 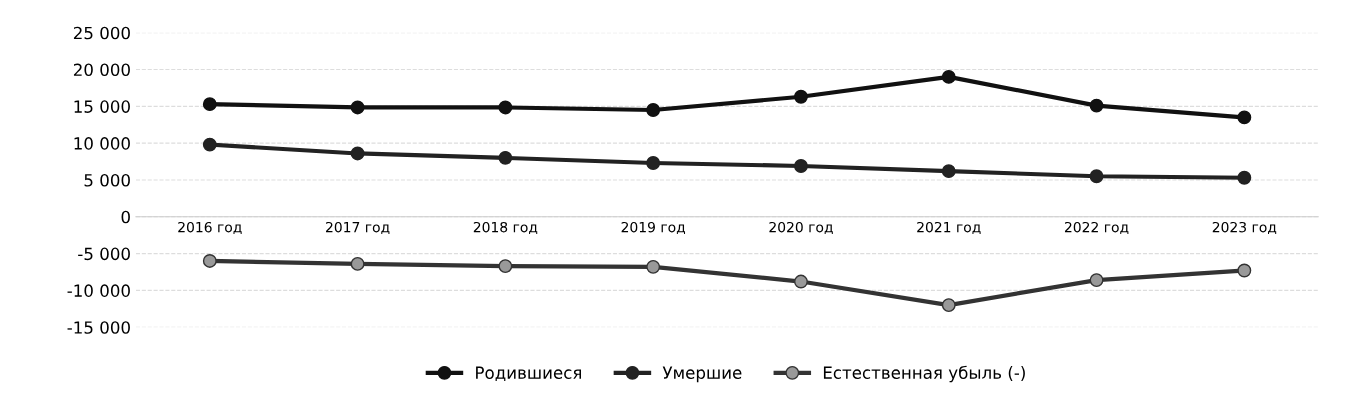 I want to click on y-tick-label: 25 000, so click(x=101, y=33).